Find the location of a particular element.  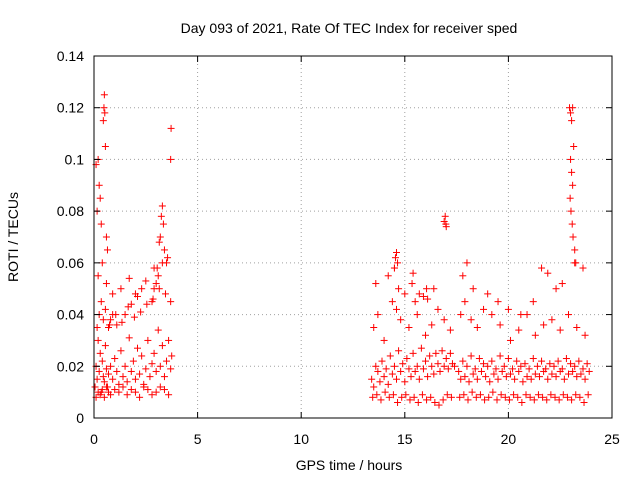

y-tick-label: 0.06 is located at coordinates (70, 263).